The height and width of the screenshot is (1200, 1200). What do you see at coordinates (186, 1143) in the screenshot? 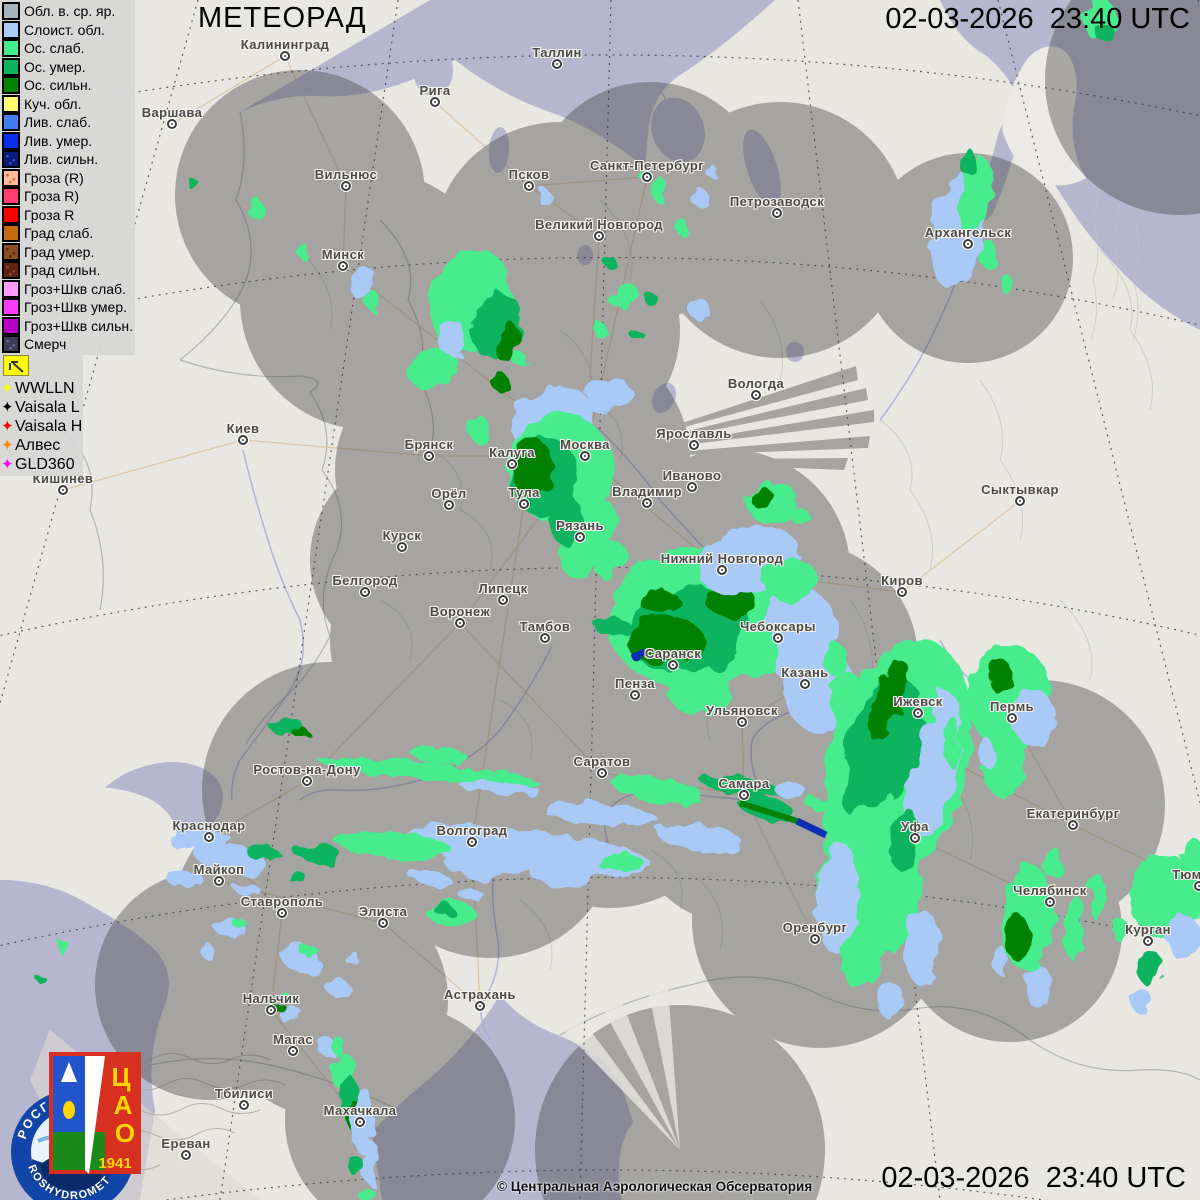
I see `city-label: Ереван` at bounding box center [186, 1143].